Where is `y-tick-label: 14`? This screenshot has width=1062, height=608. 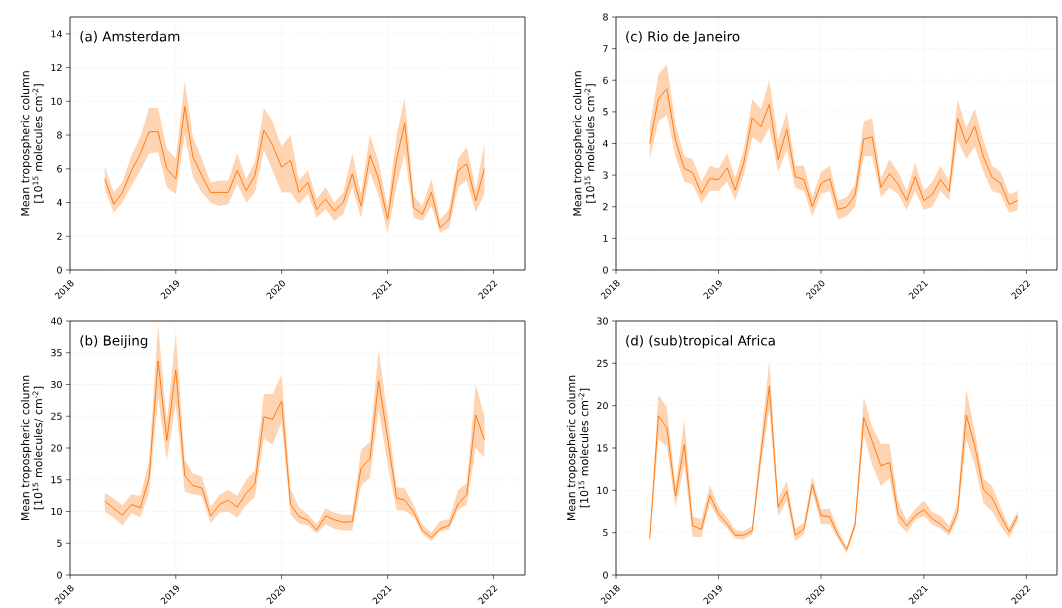 y-tick-label: 14 is located at coordinates (56, 34).